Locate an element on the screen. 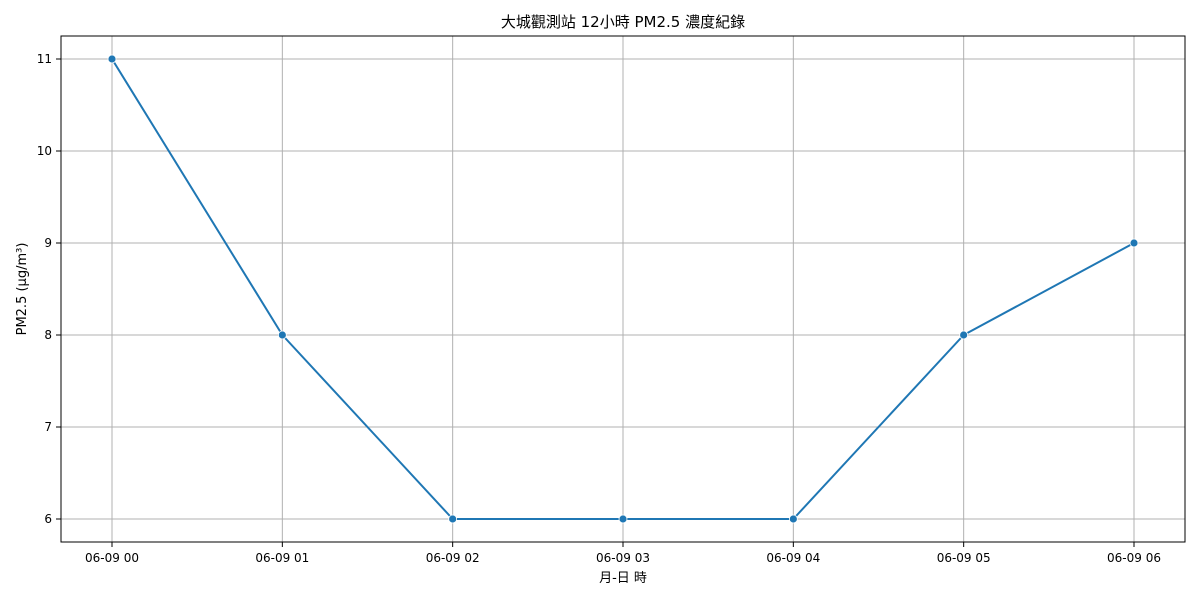 The height and width of the screenshot is (600, 1200). y-tick-label: 8 is located at coordinates (48, 335).